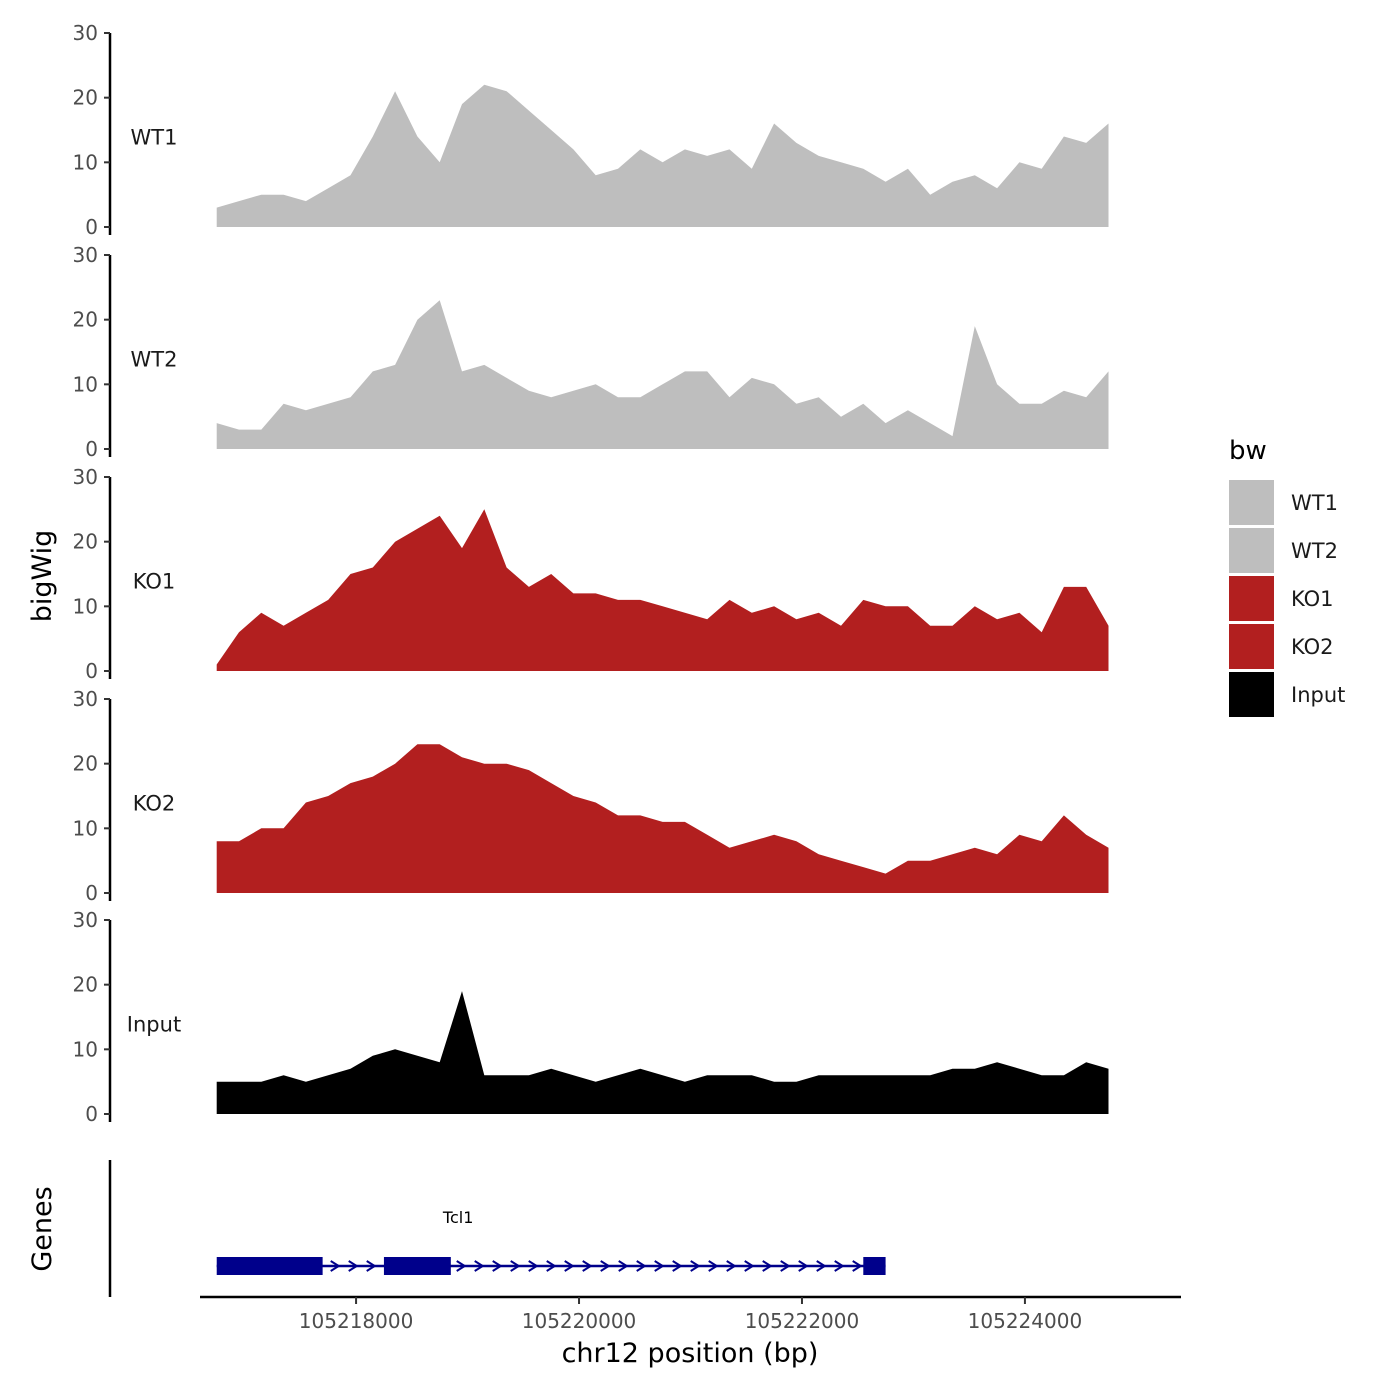  Describe the element at coordinates (551, 1241) in the screenshot. I see `gene-tcl1: Tcl1` at that location.